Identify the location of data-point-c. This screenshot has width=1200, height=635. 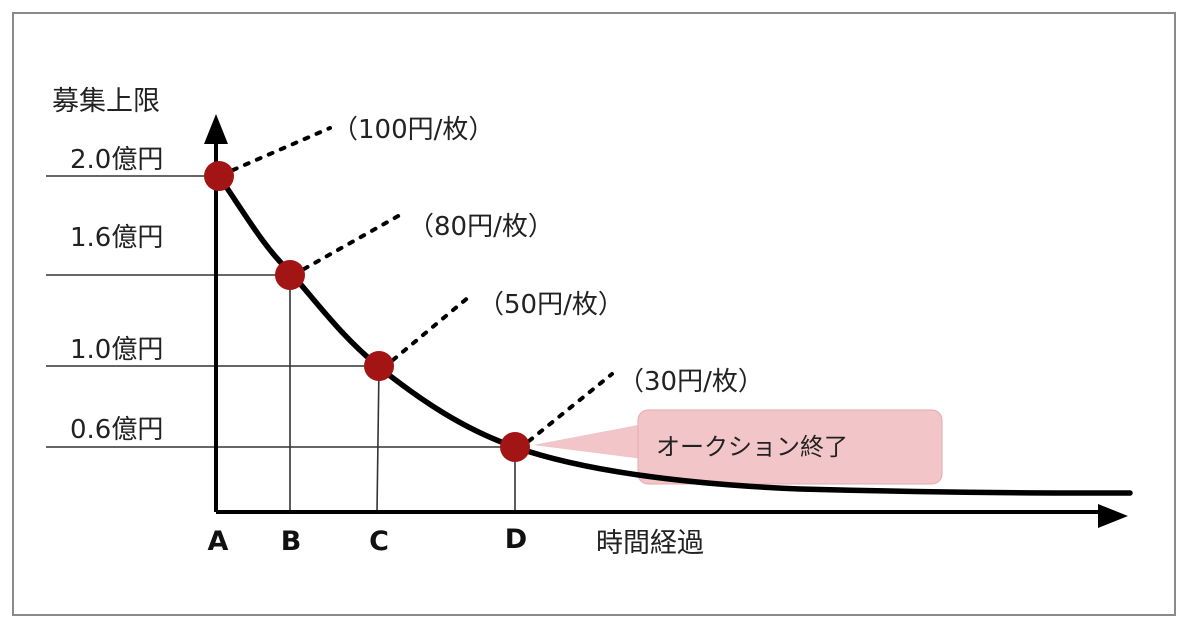
(379, 366).